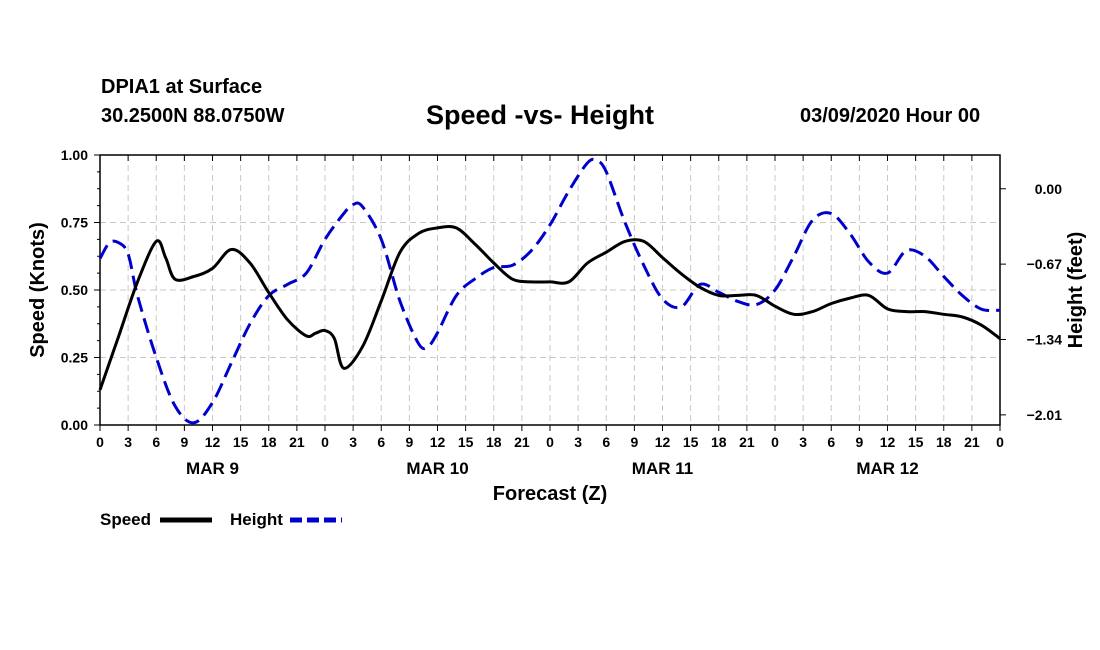  I want to click on y-tick-label: 0.75, so click(74, 223).